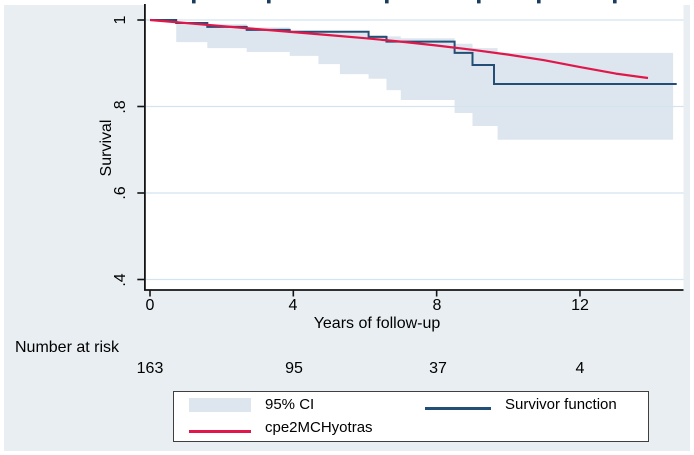 The width and height of the screenshot is (694, 455). Describe the element at coordinates (377, 323) in the screenshot. I see `x-axis-label: Years of follow-up` at that location.